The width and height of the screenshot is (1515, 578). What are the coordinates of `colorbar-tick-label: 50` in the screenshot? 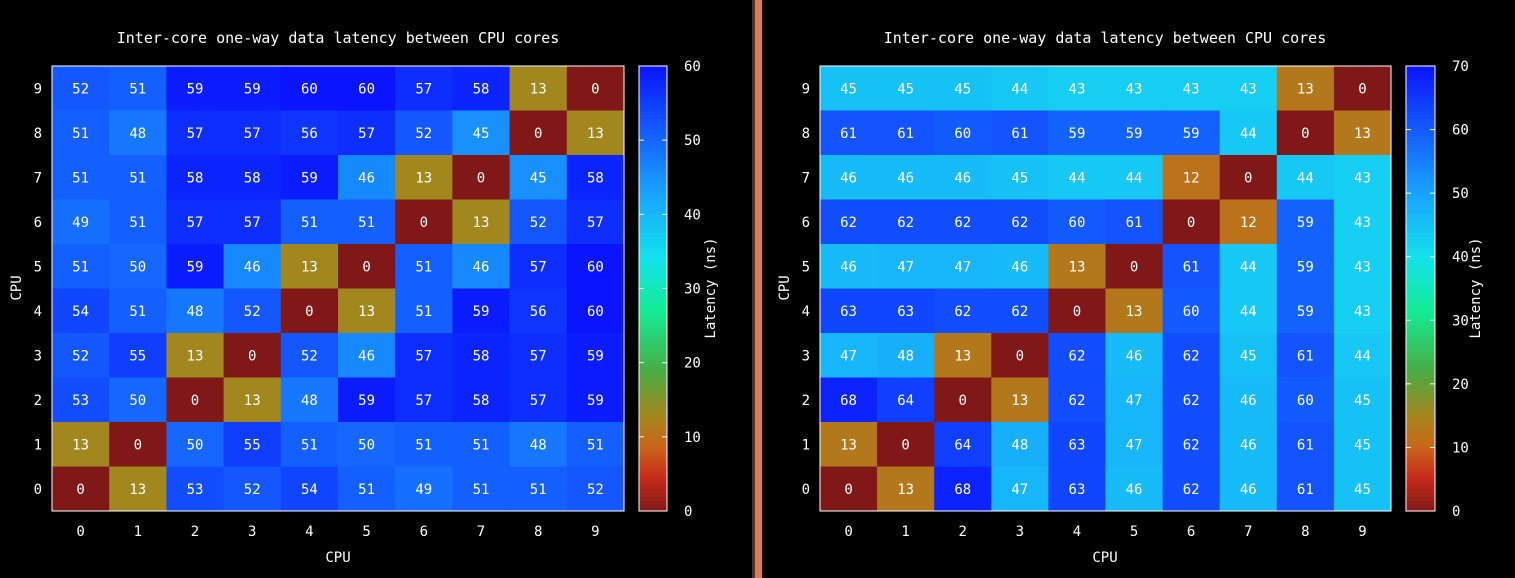 It's located at (1460, 194).